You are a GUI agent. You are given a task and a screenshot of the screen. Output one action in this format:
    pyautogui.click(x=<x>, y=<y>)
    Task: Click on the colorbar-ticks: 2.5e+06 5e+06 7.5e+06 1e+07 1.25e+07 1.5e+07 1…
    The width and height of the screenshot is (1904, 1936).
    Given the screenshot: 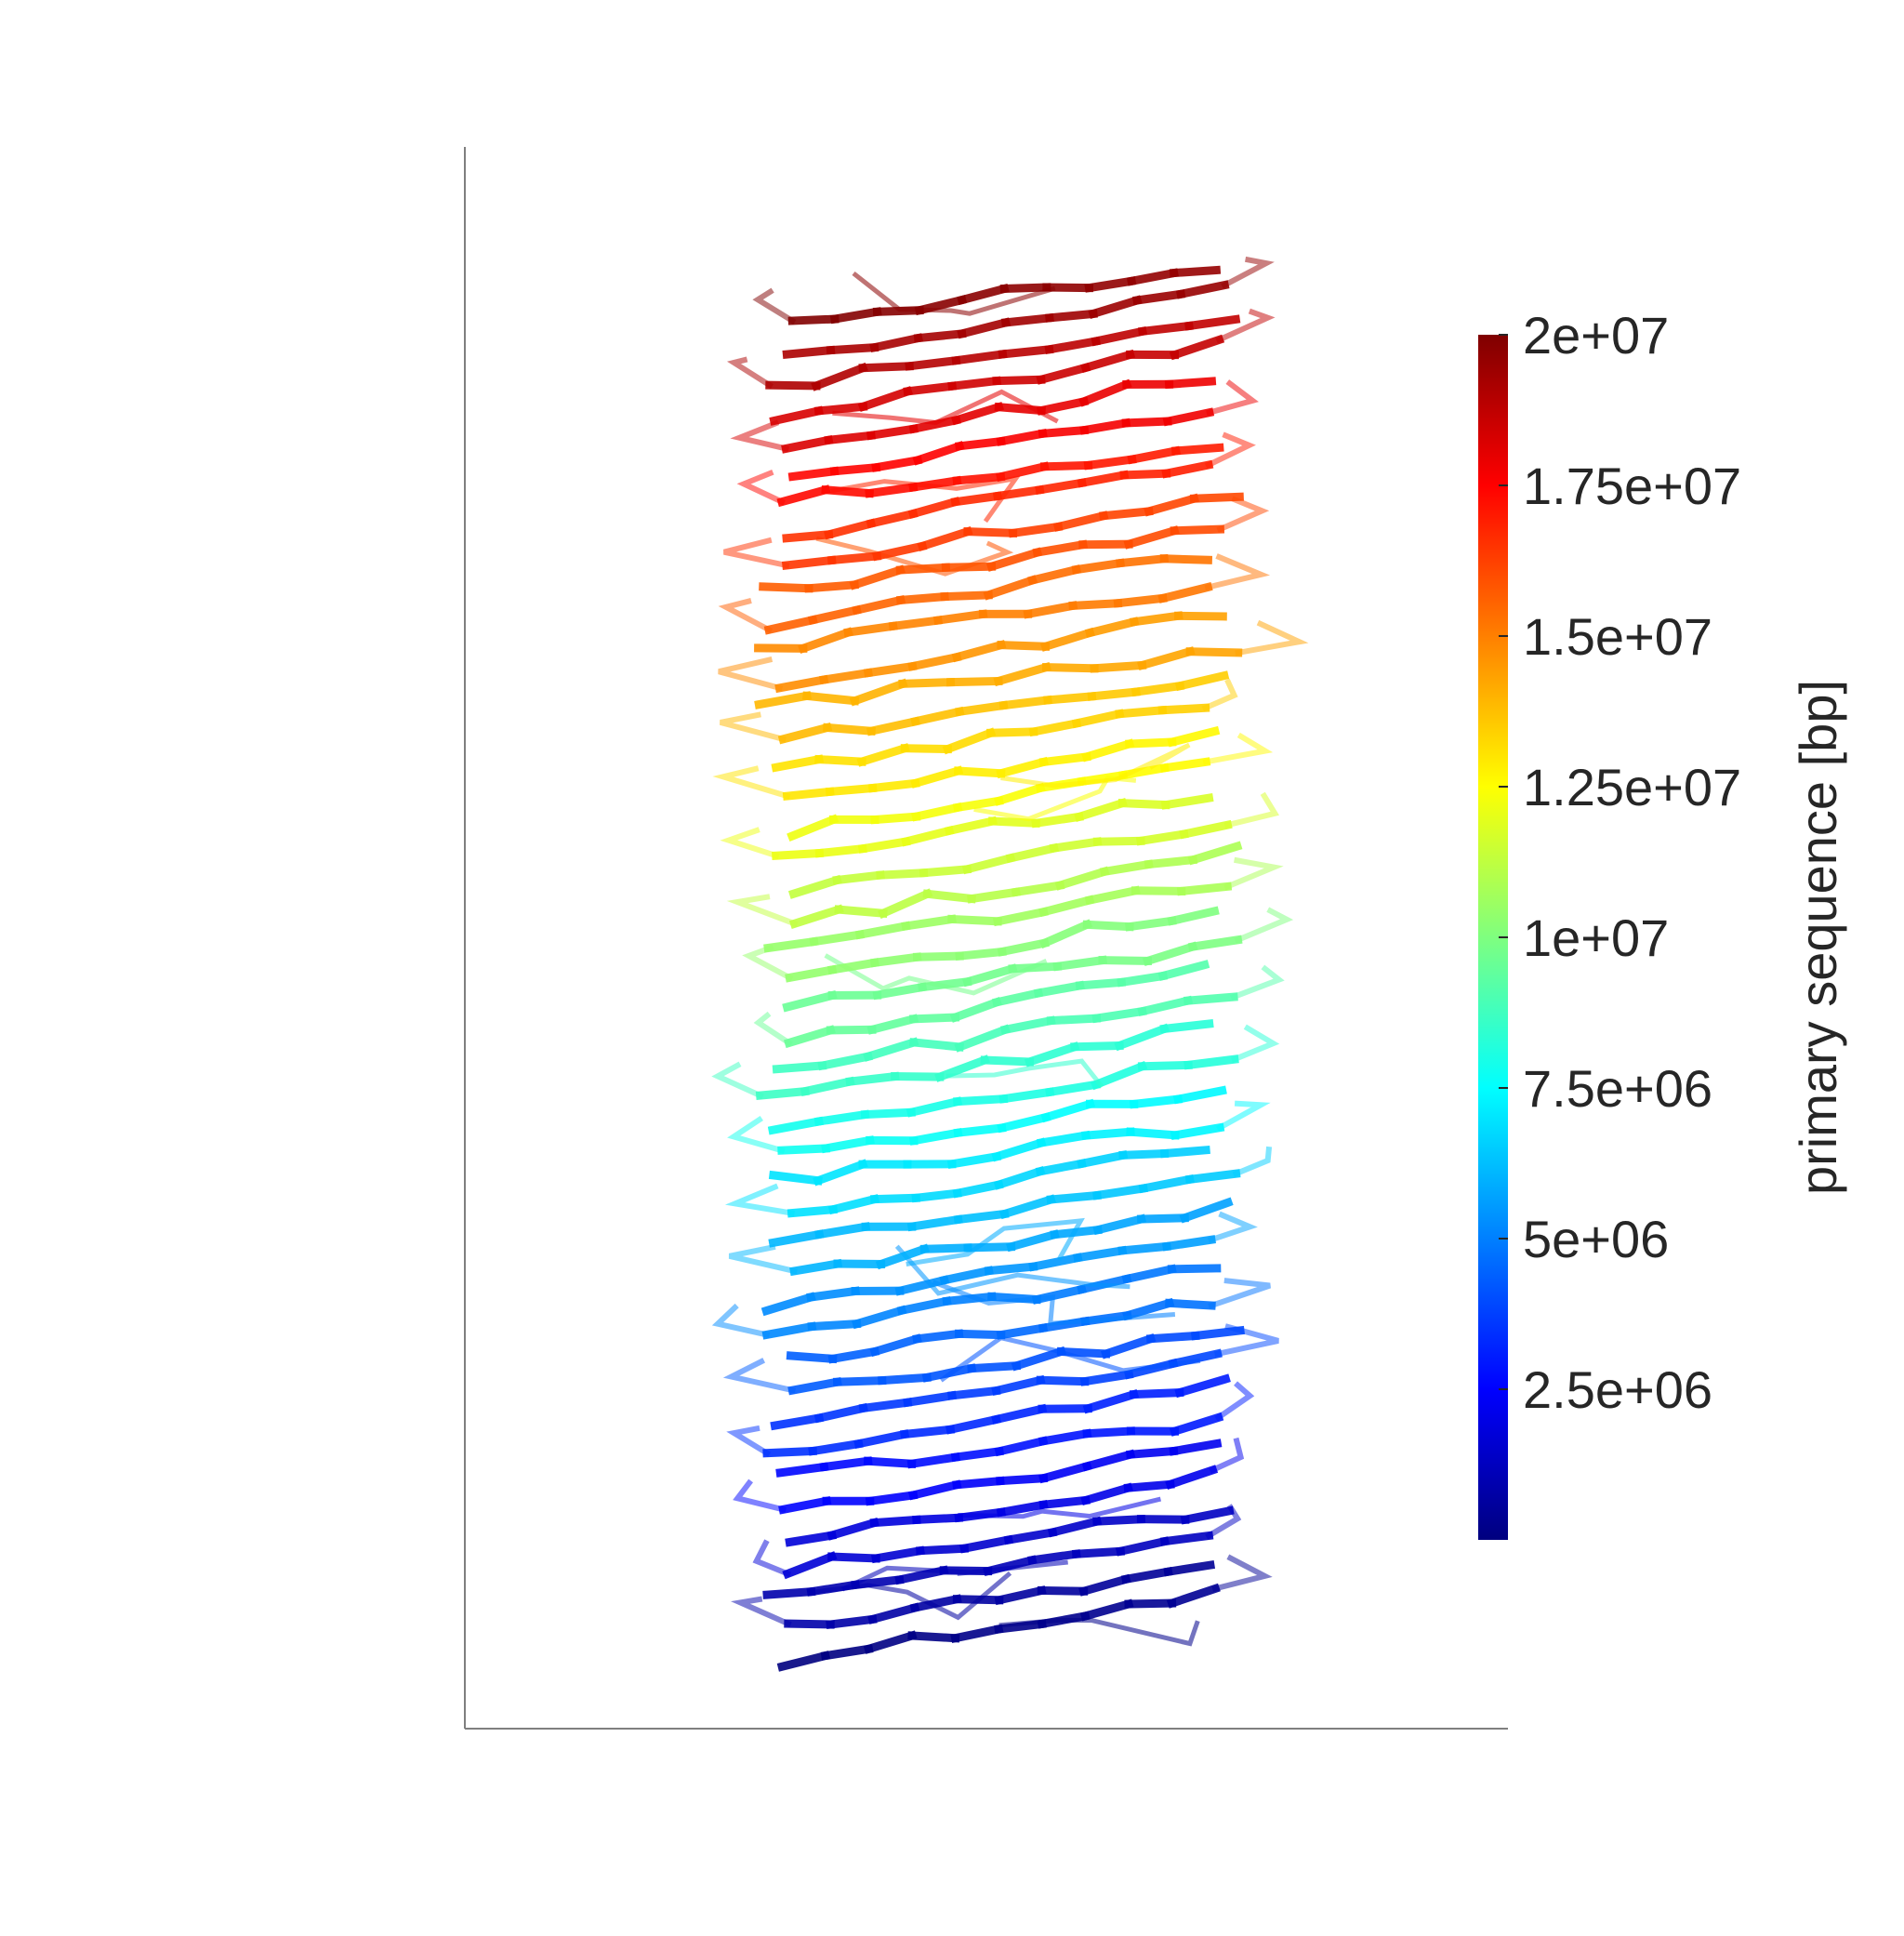 What is the action you would take?
    pyautogui.click(x=1620, y=862)
    